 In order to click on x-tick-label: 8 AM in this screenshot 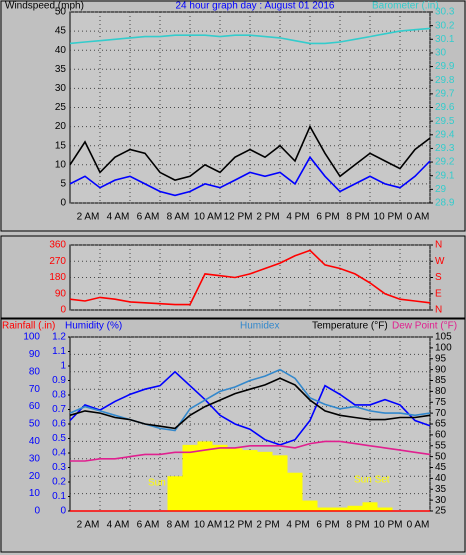, I will do `click(178, 525)`.